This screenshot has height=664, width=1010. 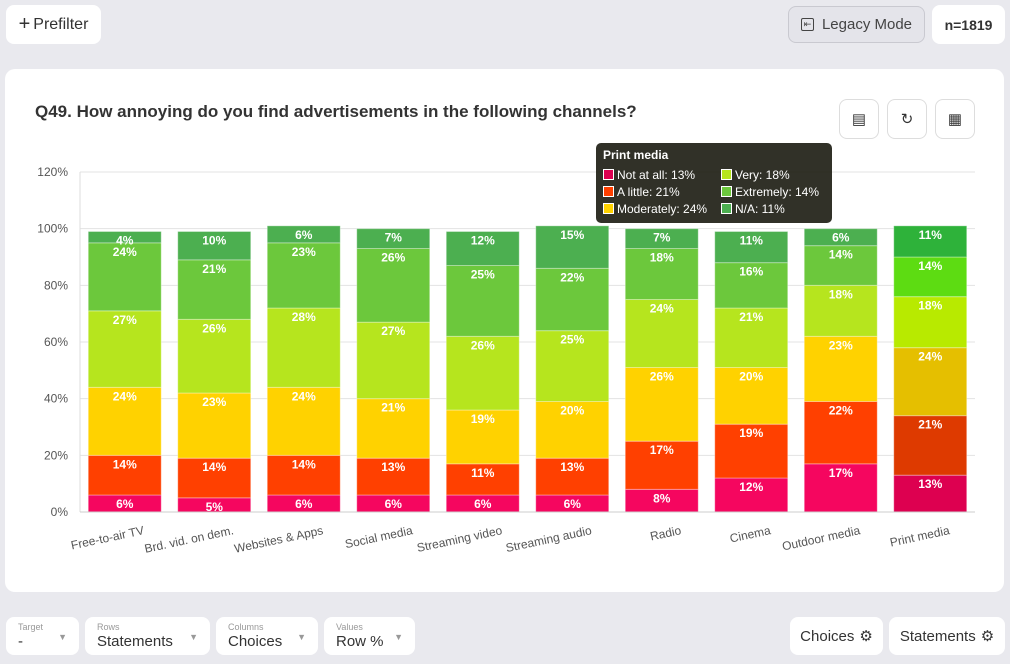 What do you see at coordinates (662, 498) in the screenshot?
I see `data-label: 8%` at bounding box center [662, 498].